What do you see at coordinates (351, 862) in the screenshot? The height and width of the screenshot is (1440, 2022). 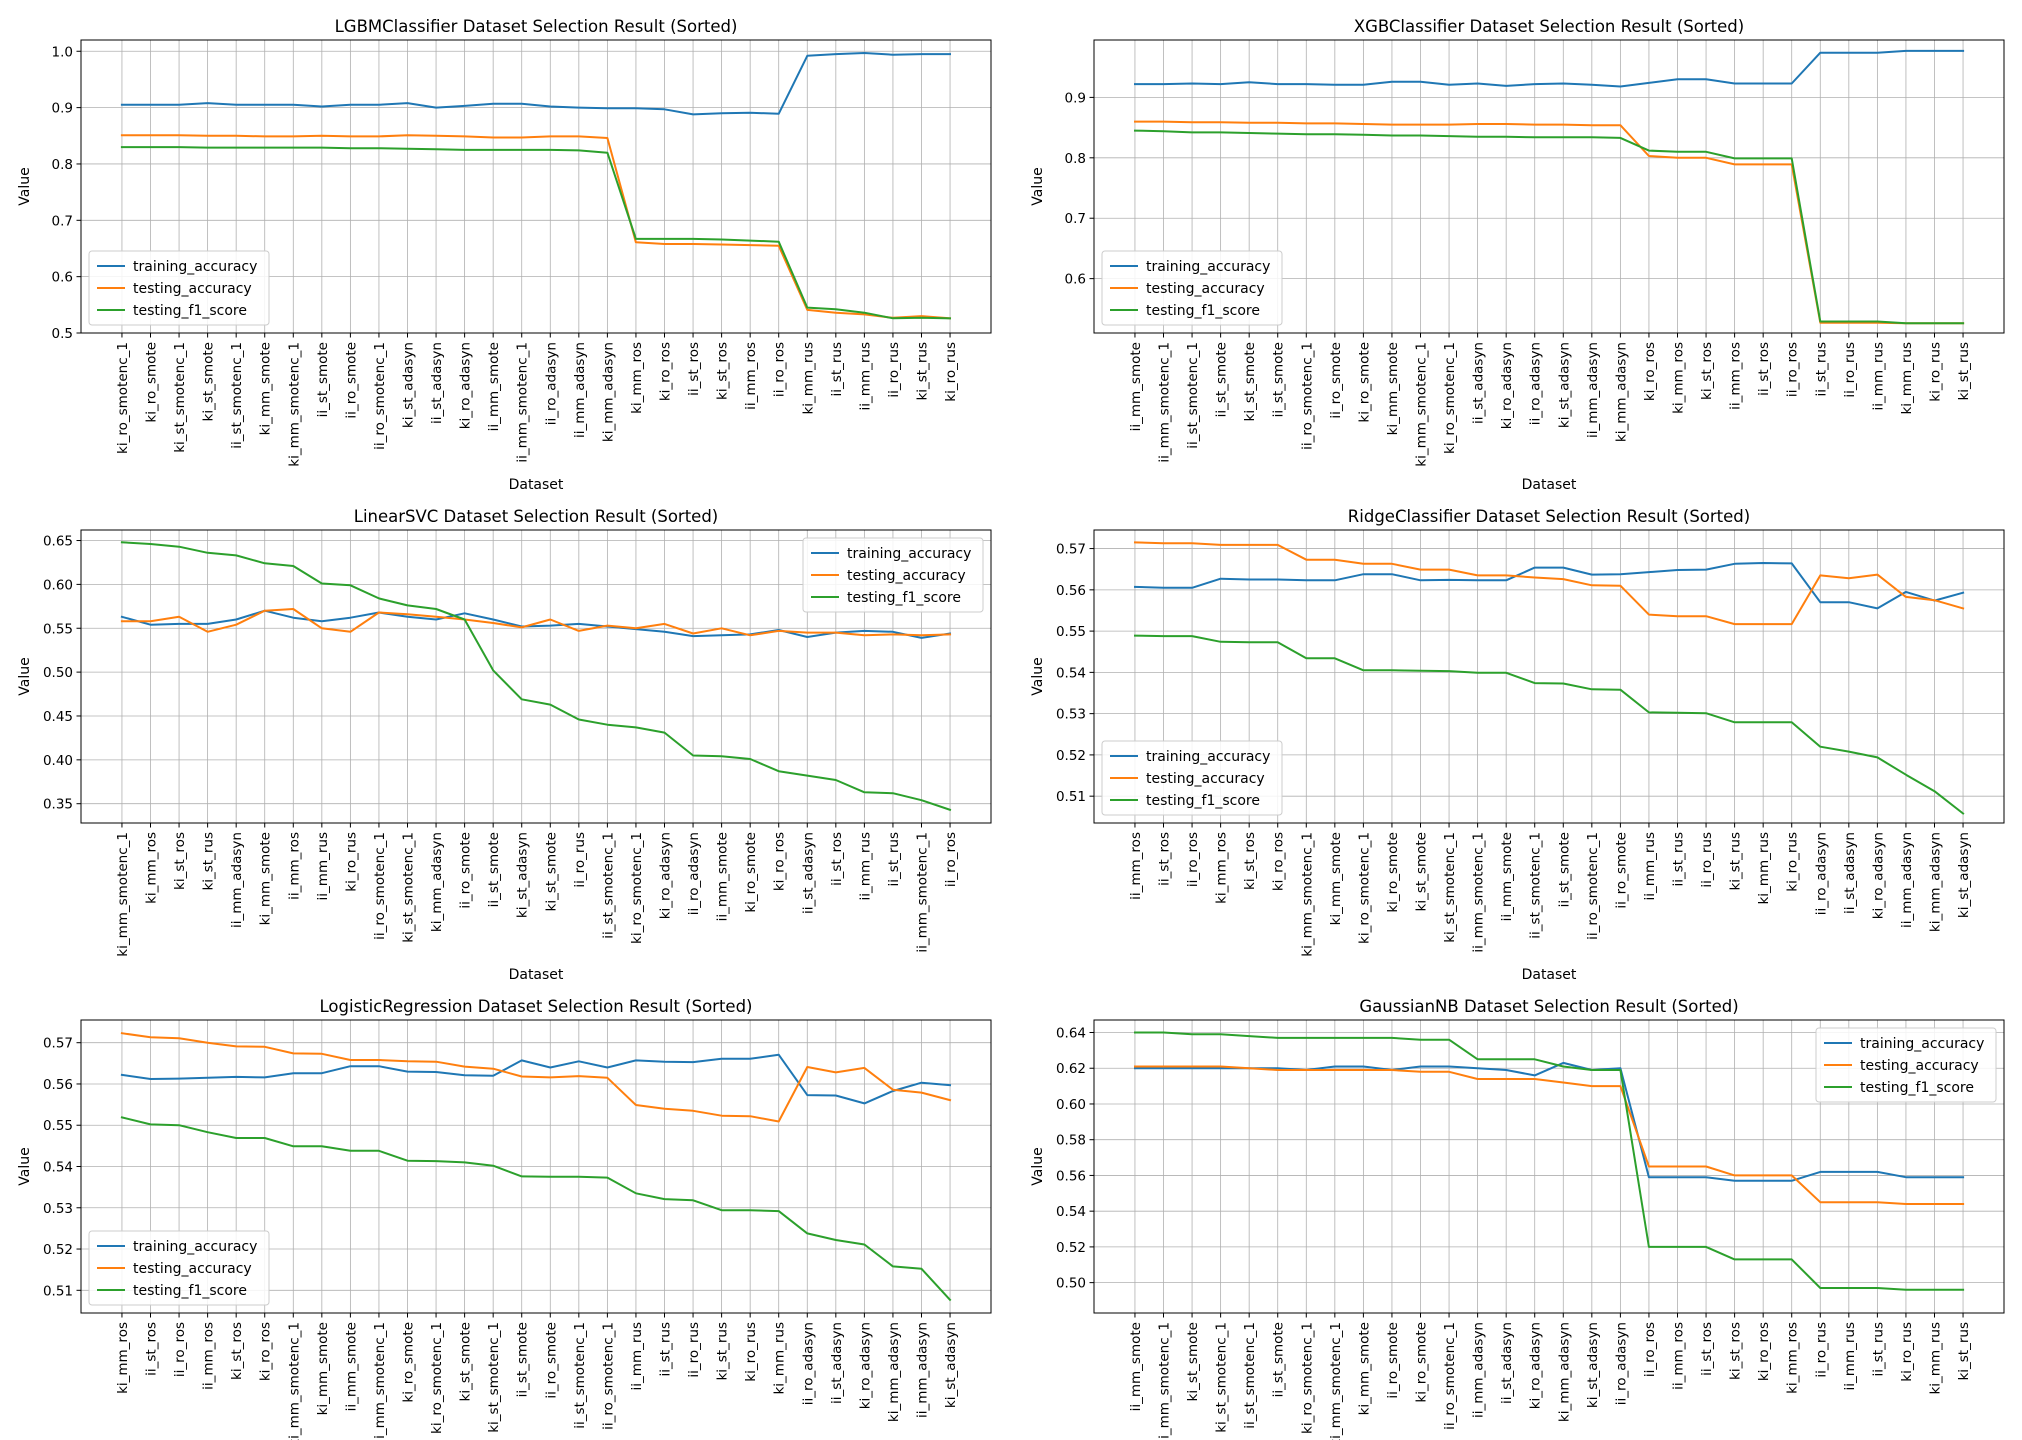 I see `x-tick-label: ki_ro_rus` at bounding box center [351, 862].